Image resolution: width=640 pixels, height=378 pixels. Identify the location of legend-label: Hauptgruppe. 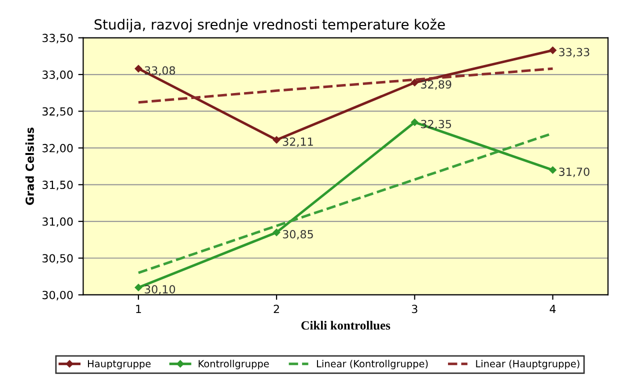
(119, 365).